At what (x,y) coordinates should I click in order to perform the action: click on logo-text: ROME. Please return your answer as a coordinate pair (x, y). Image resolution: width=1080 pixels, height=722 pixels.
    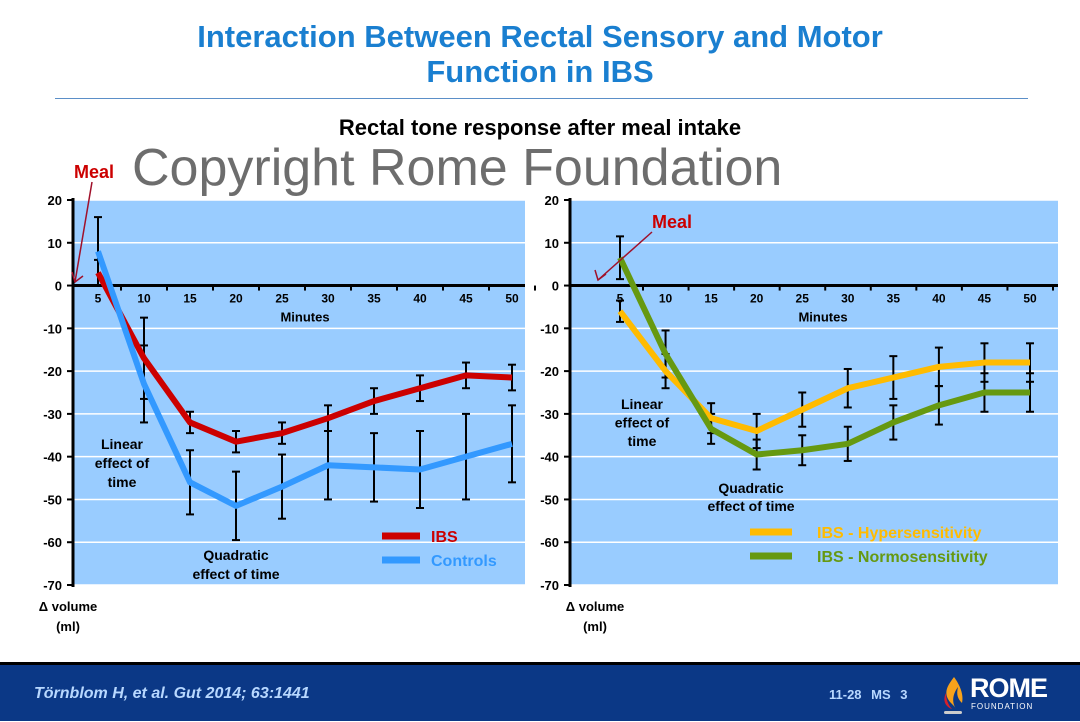
    Looking at the image, I should click on (1008, 688).